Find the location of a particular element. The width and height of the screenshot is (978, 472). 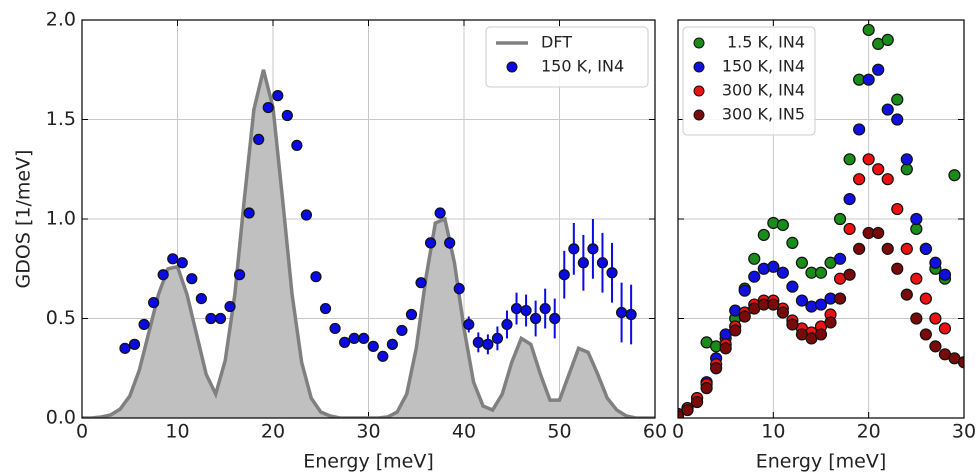

x-tick-label: 40 is located at coordinates (464, 432).